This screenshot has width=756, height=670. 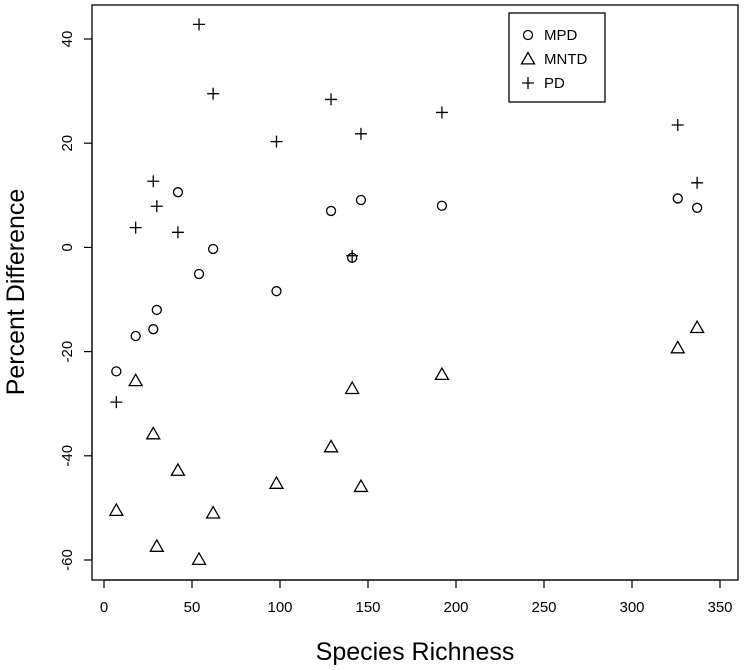 What do you see at coordinates (367, 607) in the screenshot?
I see `x-tick-label: 150` at bounding box center [367, 607].